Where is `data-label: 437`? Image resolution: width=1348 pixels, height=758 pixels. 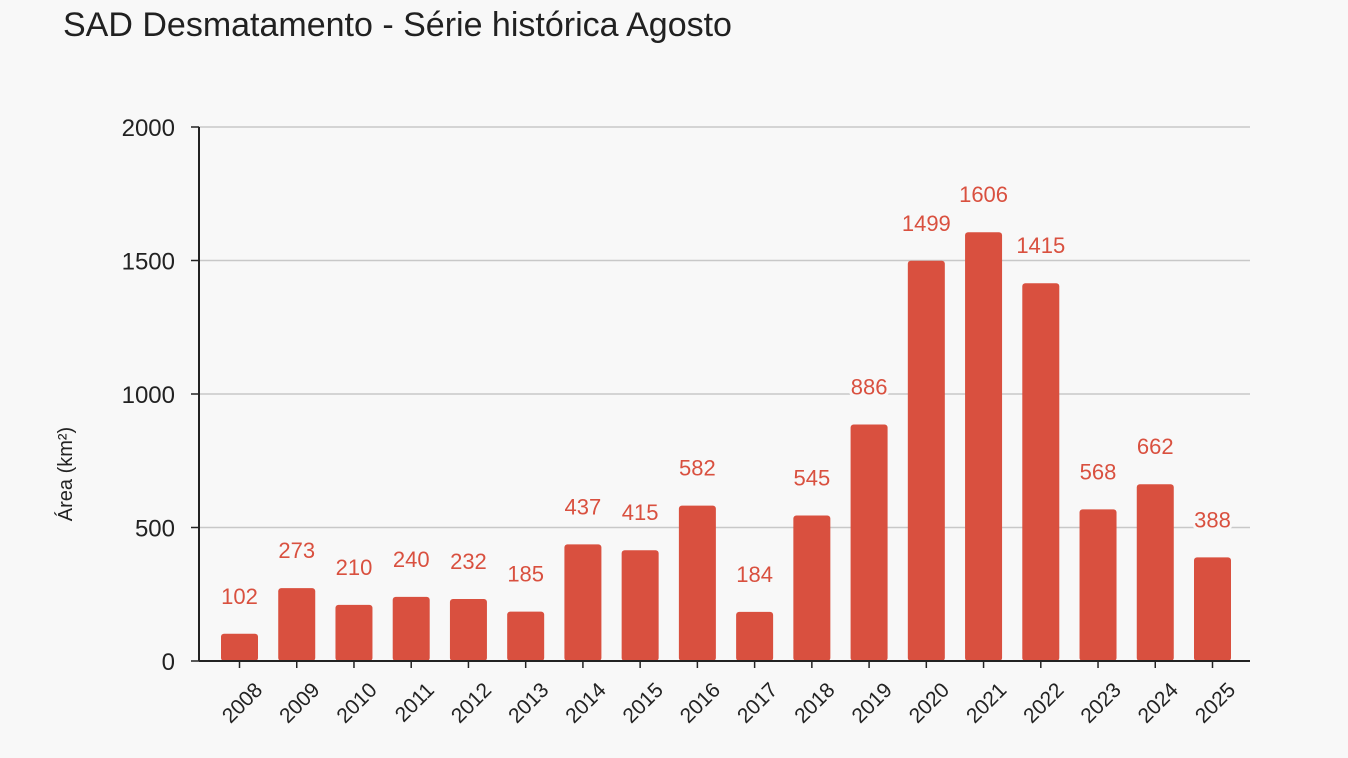 data-label: 437 is located at coordinates (583, 506).